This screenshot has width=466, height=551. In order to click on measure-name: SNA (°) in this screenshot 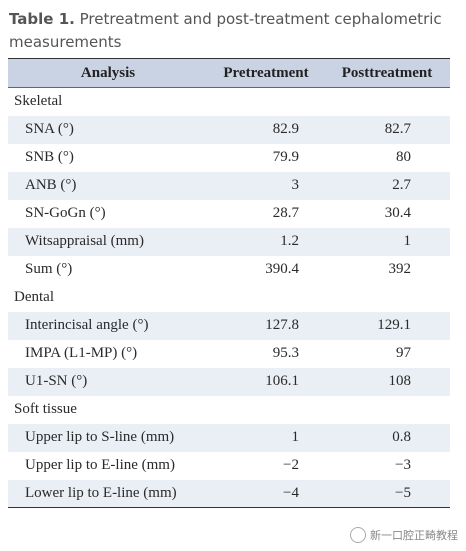, I will do `click(108, 129)`.